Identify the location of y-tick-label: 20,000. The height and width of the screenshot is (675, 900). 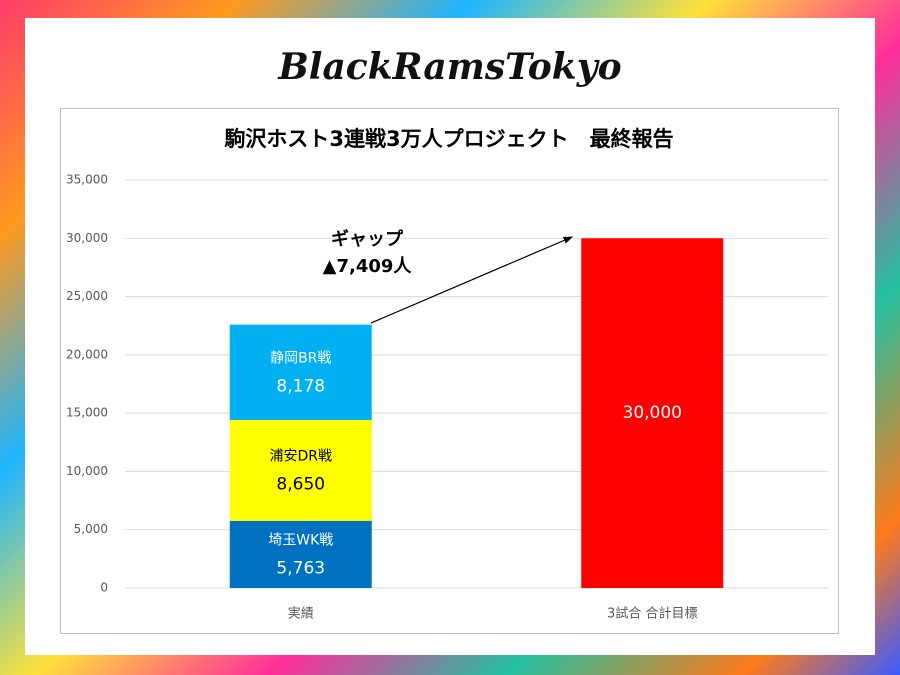
(87, 354).